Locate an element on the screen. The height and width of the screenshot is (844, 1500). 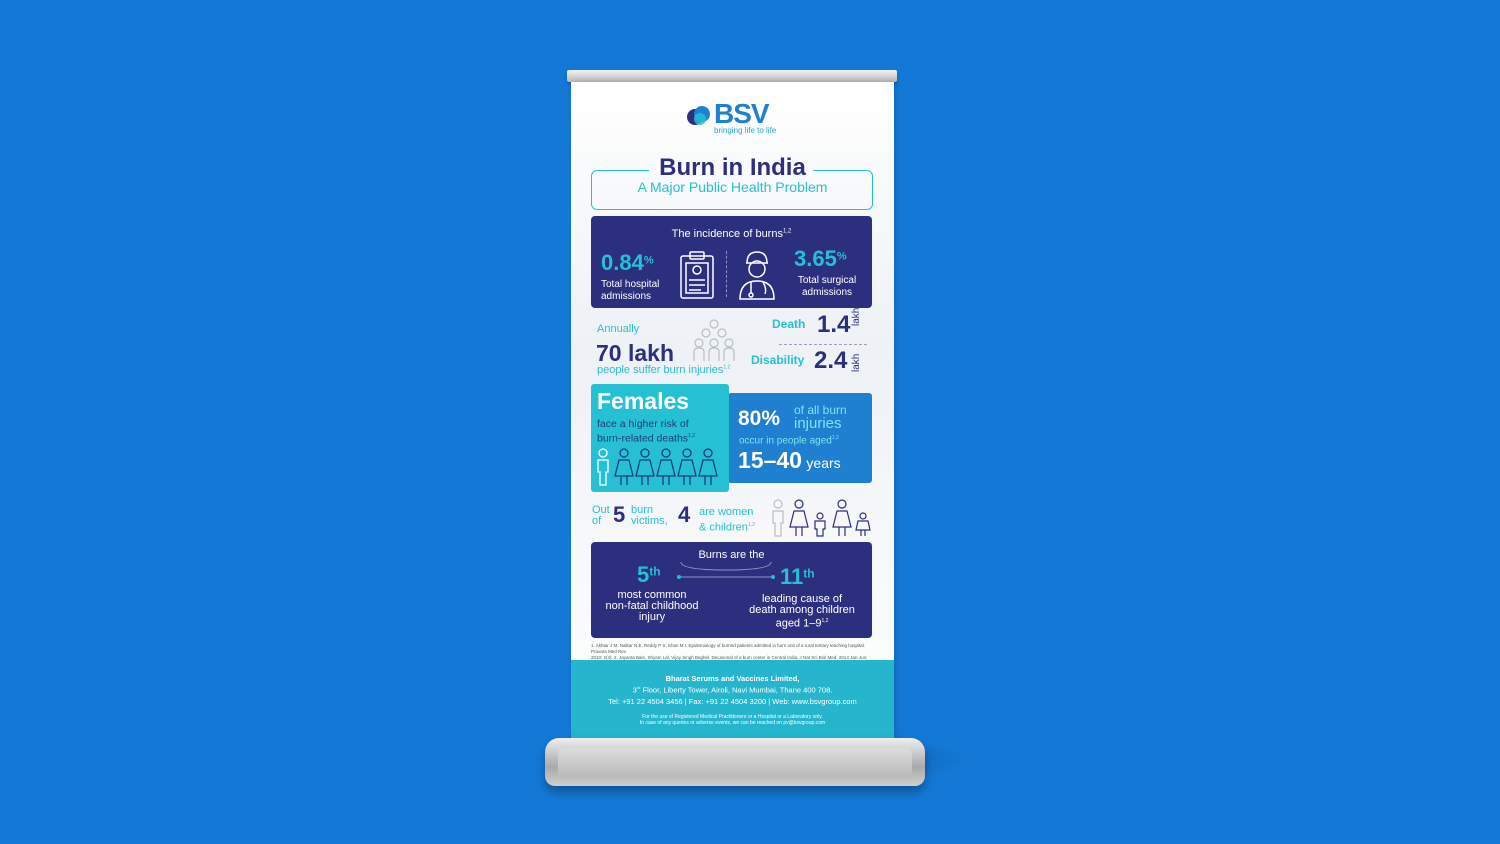
brand-tagline: bringing life to life is located at coordinates (745, 130).